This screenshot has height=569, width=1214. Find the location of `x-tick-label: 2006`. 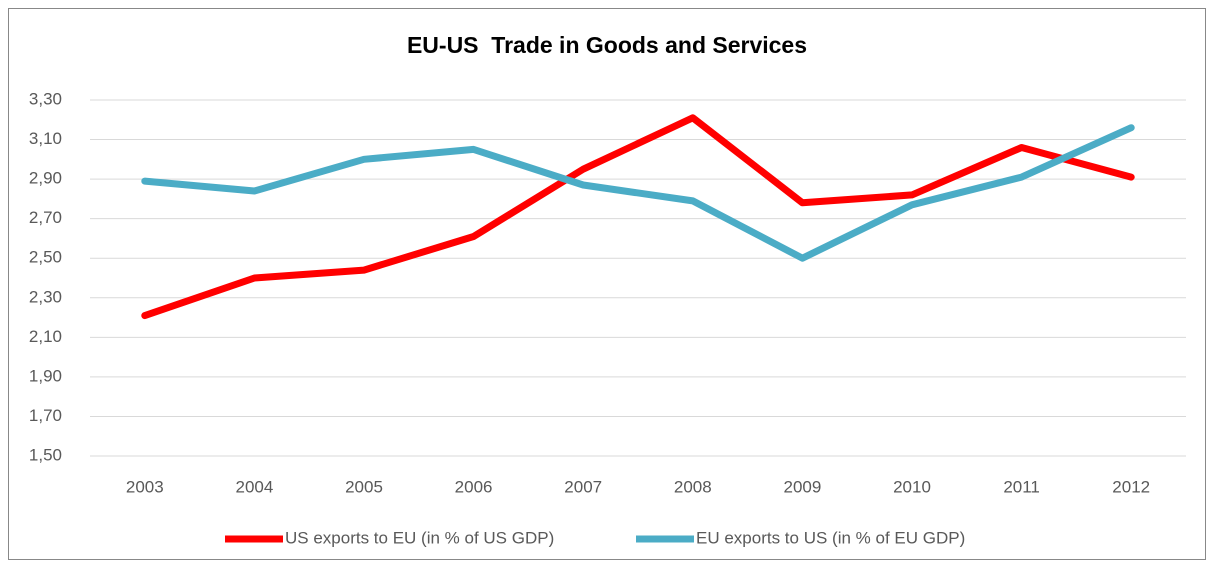

x-tick-label: 2006 is located at coordinates (474, 486).